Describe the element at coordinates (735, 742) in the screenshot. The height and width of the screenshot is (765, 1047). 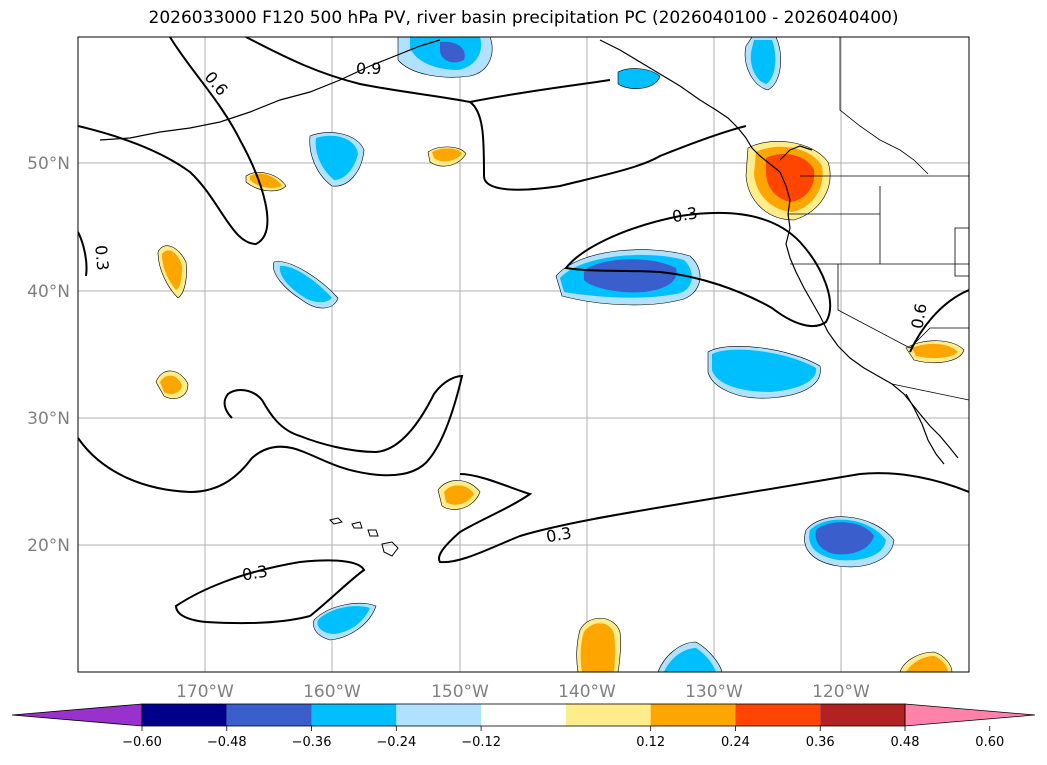
I see `colorbar-tick-label: 0.24` at that location.